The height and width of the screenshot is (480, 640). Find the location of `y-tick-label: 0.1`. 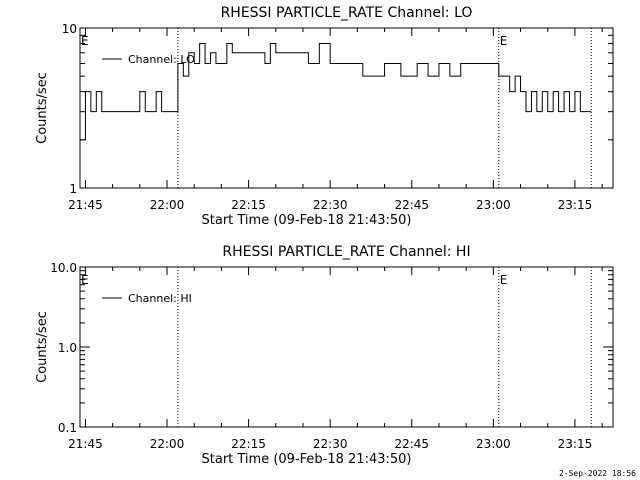

y-tick-label: 0.1 is located at coordinates (67, 428).